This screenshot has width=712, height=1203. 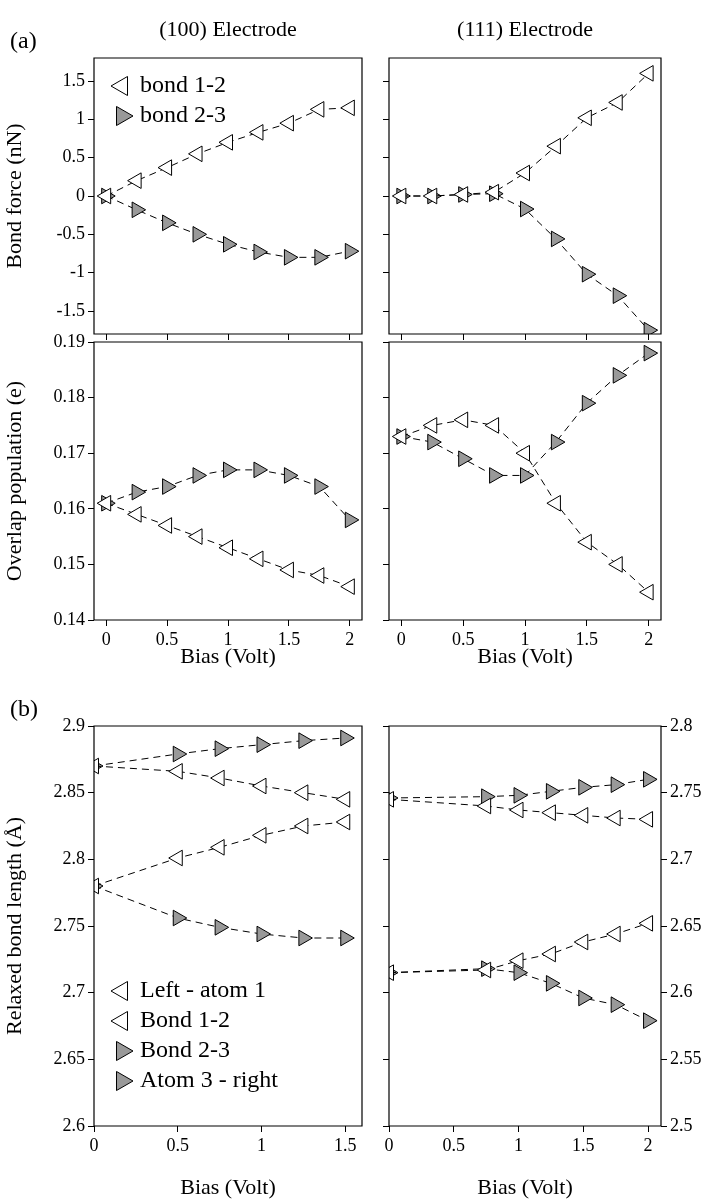 What do you see at coordinates (73, 724) in the screenshot?
I see `y-tick-label: 2.9` at bounding box center [73, 724].